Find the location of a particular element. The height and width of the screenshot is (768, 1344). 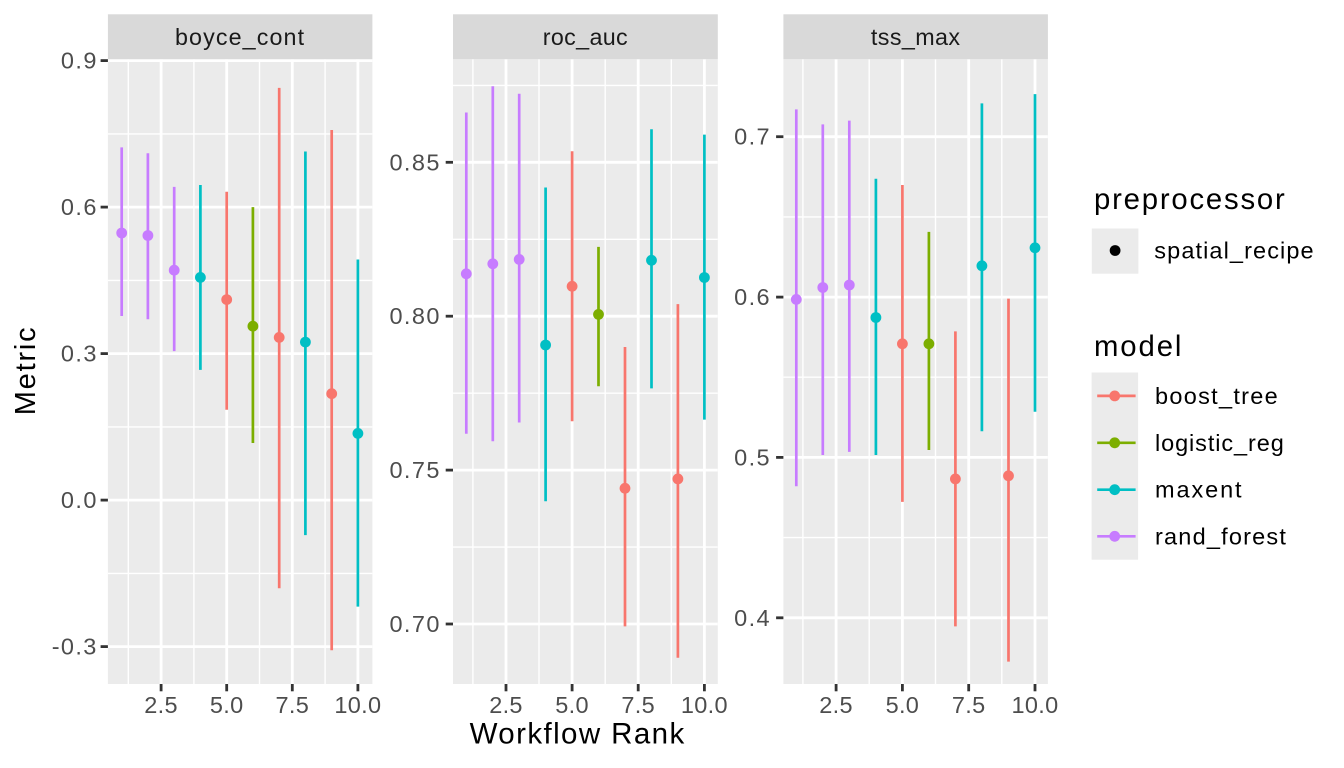

svg-text: preprocessor is located at coordinates (1190, 199).